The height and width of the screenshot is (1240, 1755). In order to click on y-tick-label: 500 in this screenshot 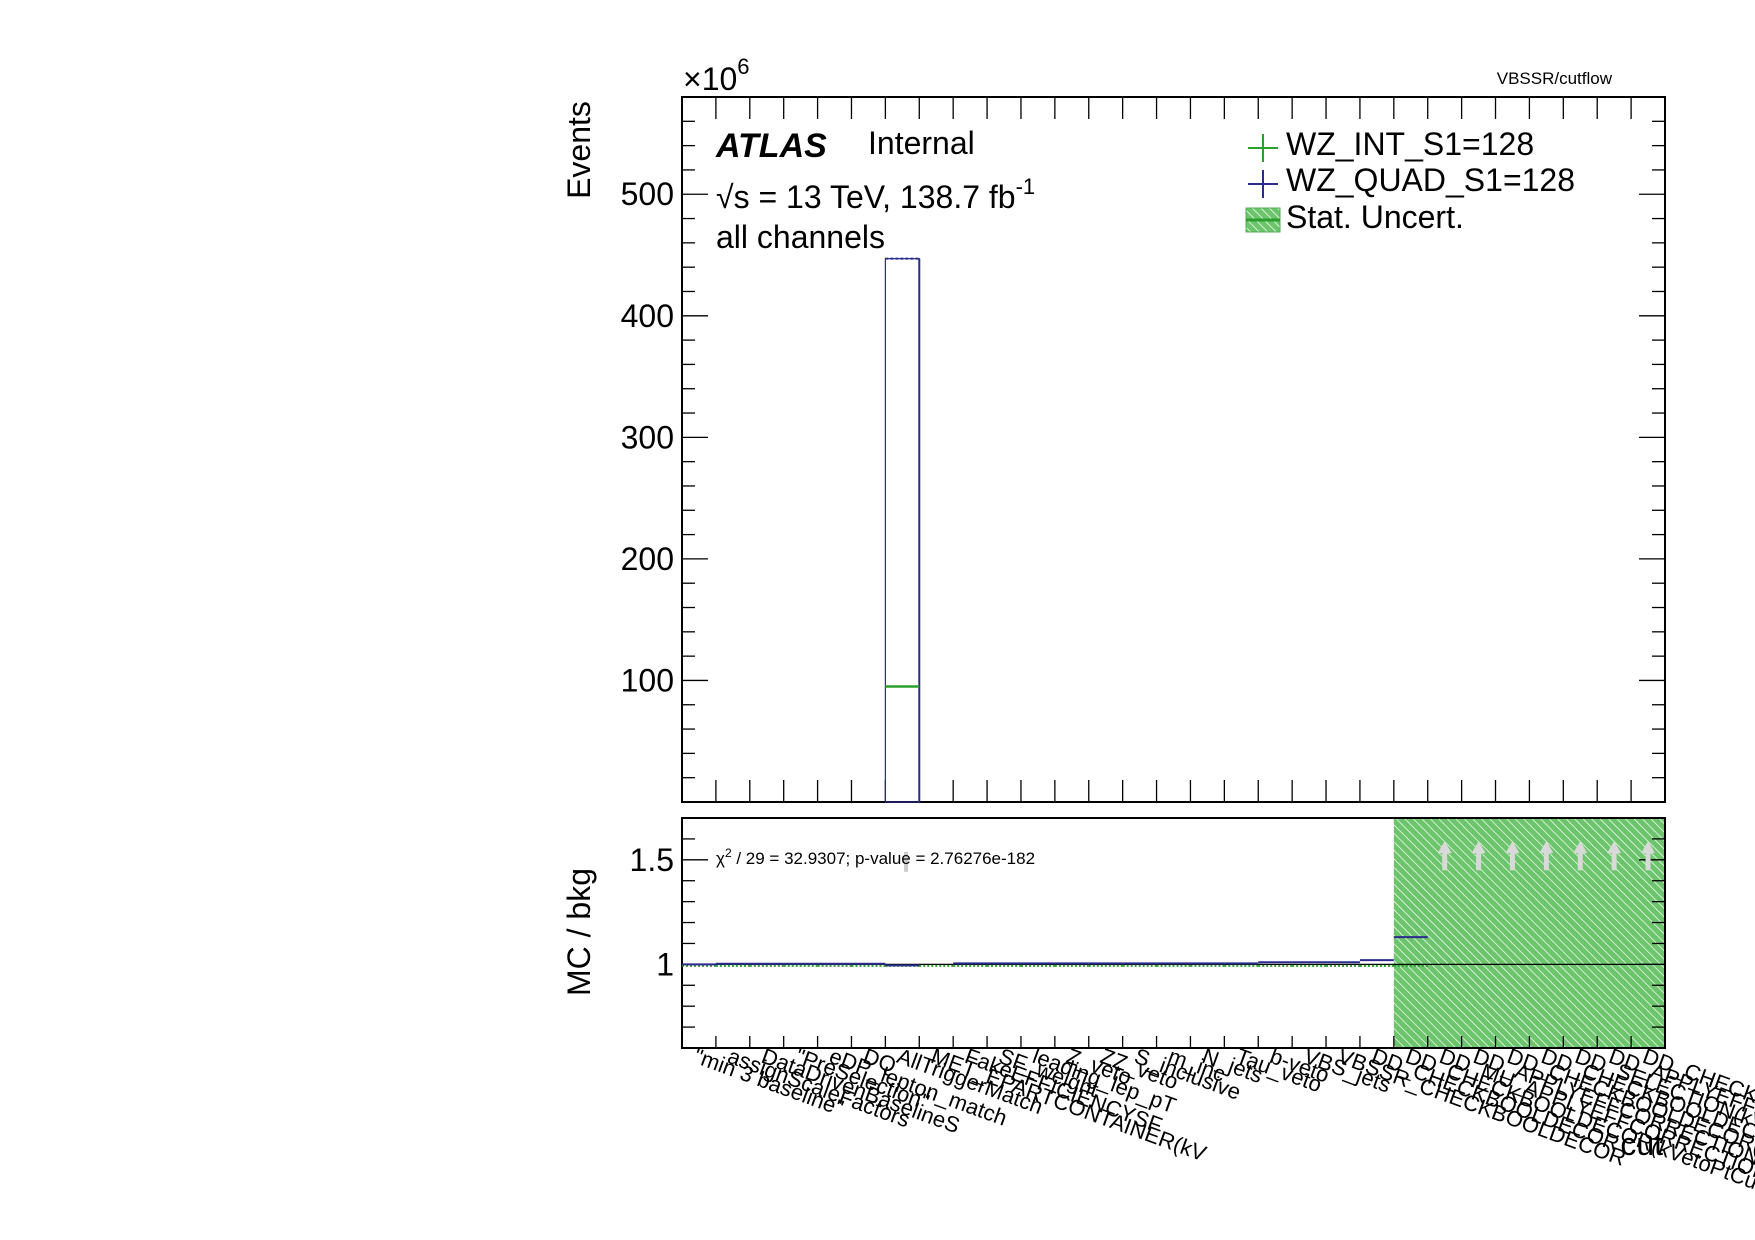, I will do `click(647, 194)`.